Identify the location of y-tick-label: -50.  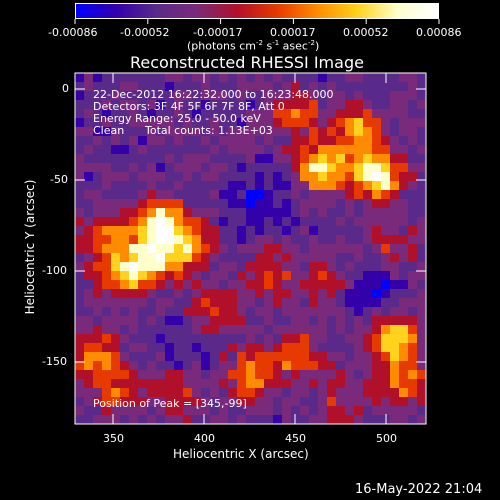
(59, 179).